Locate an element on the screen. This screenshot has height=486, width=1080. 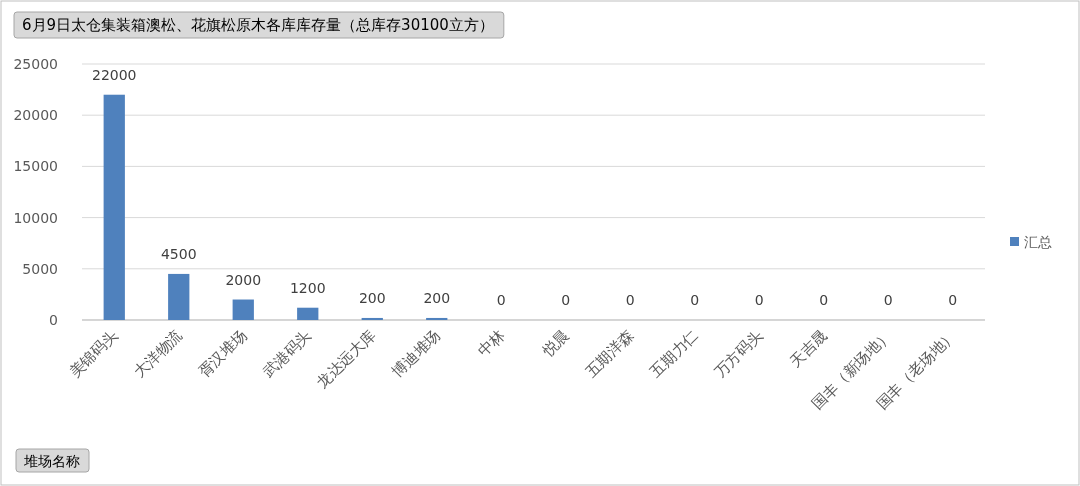
data-label: 1200 is located at coordinates (307, 287).